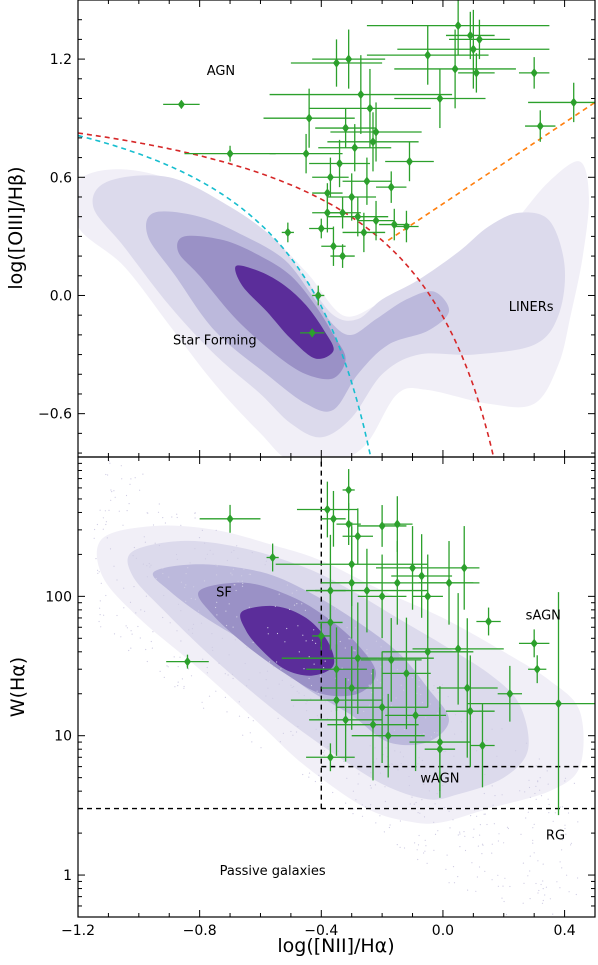 The height and width of the screenshot is (965, 598). I want to click on annotation-wagn: wAGN, so click(439, 779).